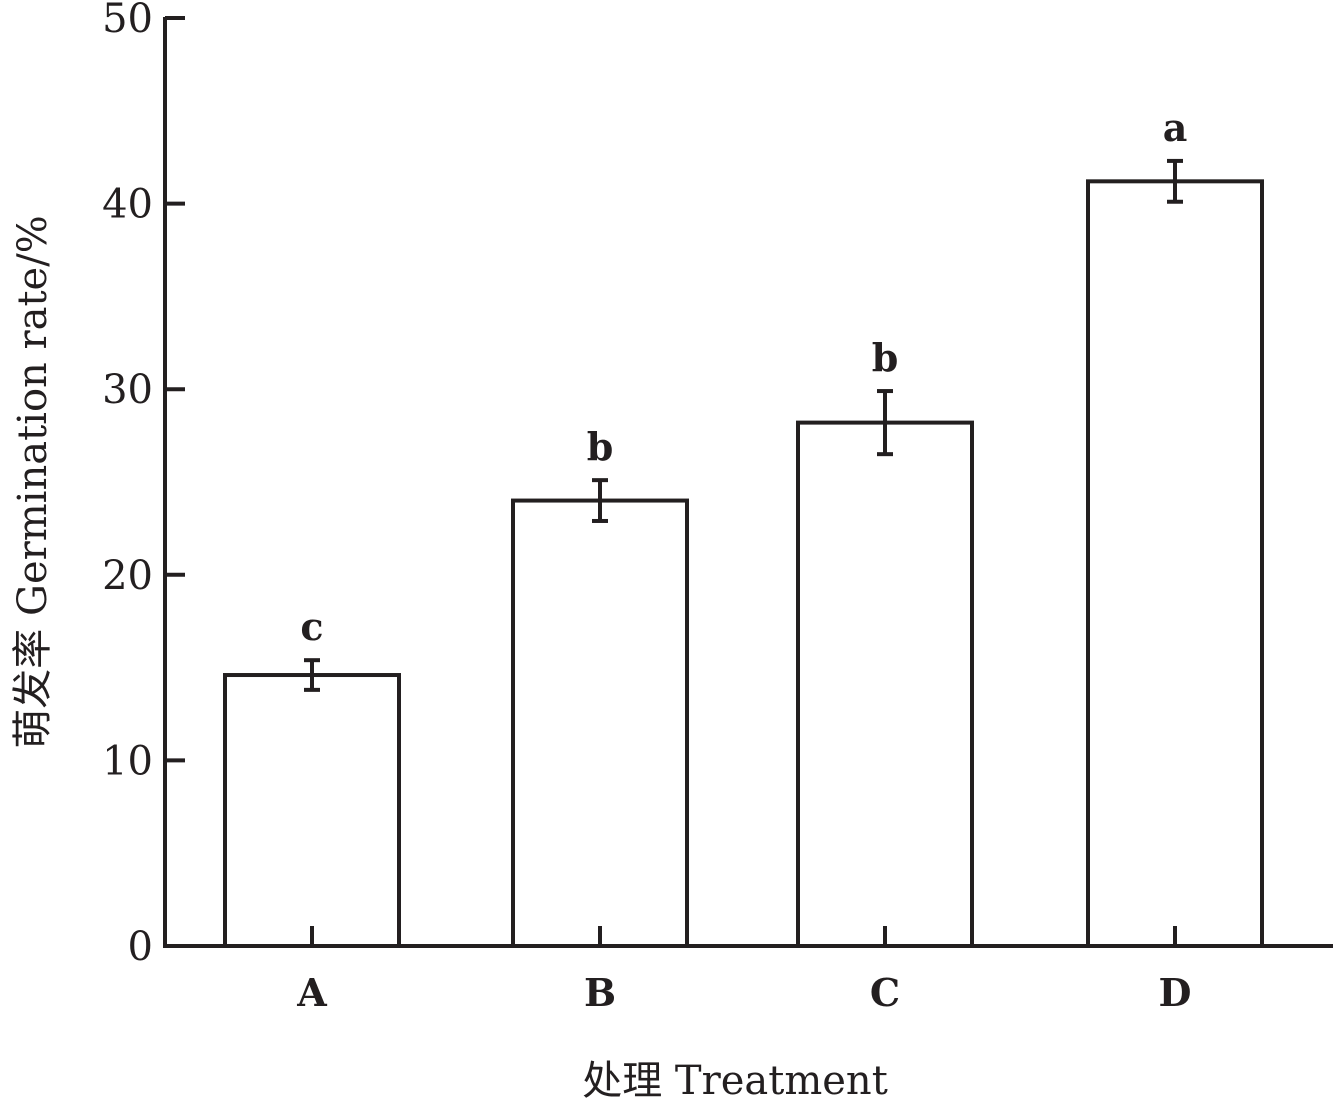 The image size is (1333, 1099). What do you see at coordinates (127, 576) in the screenshot?
I see `y-tick-label: 20` at bounding box center [127, 576].